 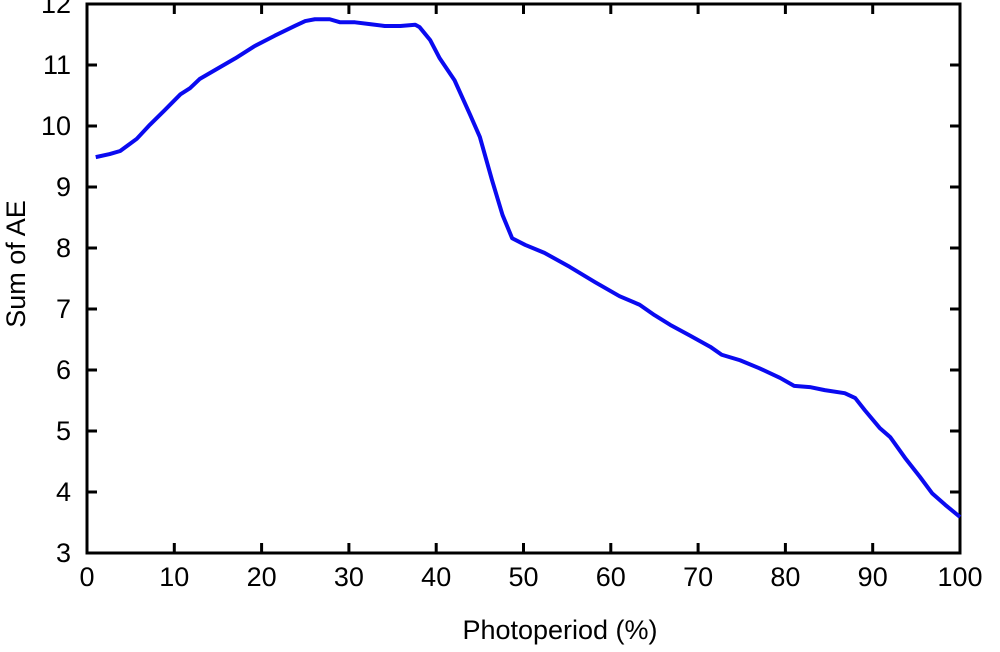 What do you see at coordinates (959, 577) in the screenshot?
I see `x-tick-label: 100` at bounding box center [959, 577].